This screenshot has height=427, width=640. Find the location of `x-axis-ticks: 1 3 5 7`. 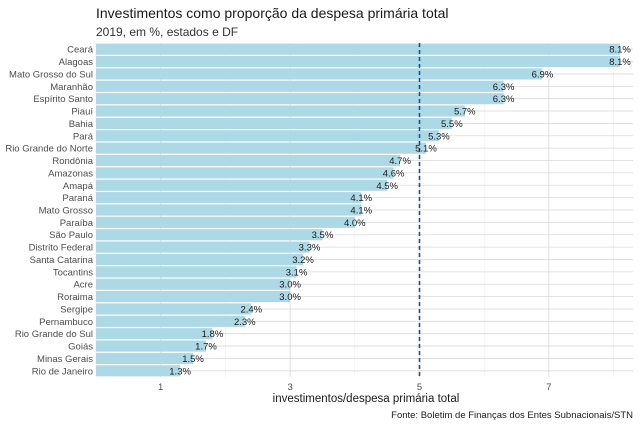

x-axis-ticks: 1 3 5 7 is located at coordinates (354, 387).